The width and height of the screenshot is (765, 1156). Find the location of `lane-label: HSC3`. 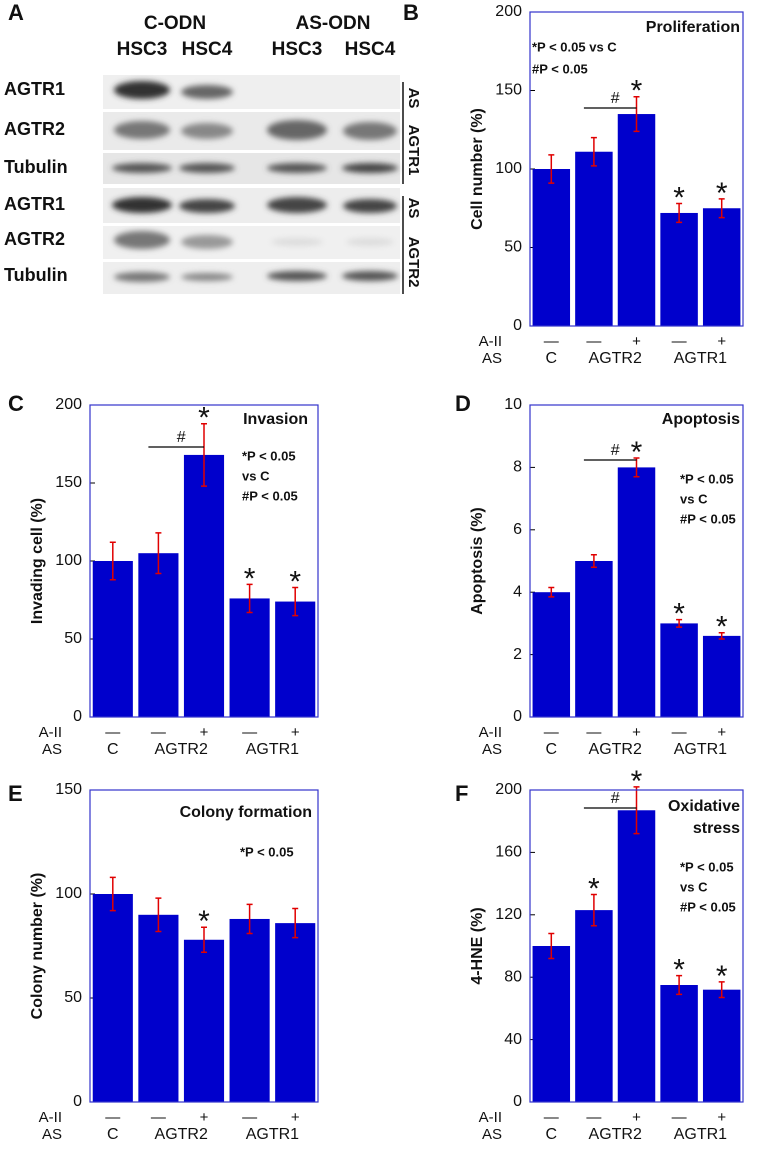

lane-label: HSC3 is located at coordinates (297, 49).